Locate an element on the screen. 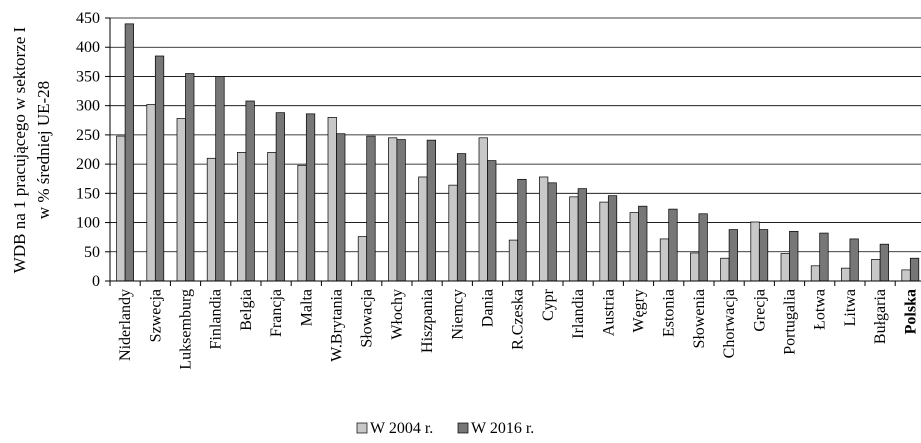 This screenshot has height=443, width=921. x-tick-label: Szwecja is located at coordinates (155, 315).